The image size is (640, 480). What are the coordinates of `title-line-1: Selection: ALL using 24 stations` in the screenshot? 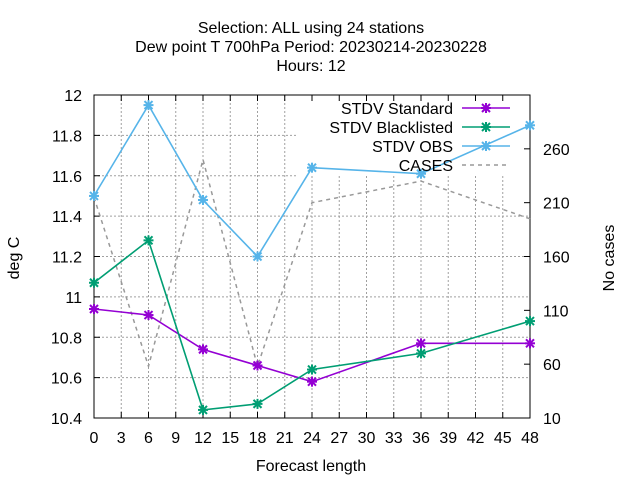 It's located at (311, 28).